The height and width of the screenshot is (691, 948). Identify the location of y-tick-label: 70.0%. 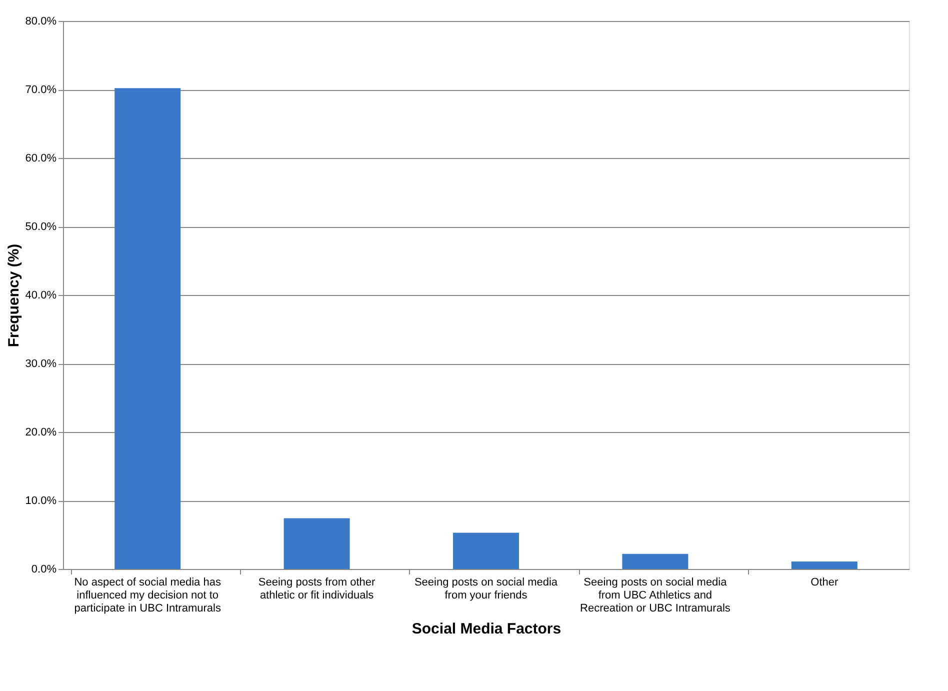
(41, 90).